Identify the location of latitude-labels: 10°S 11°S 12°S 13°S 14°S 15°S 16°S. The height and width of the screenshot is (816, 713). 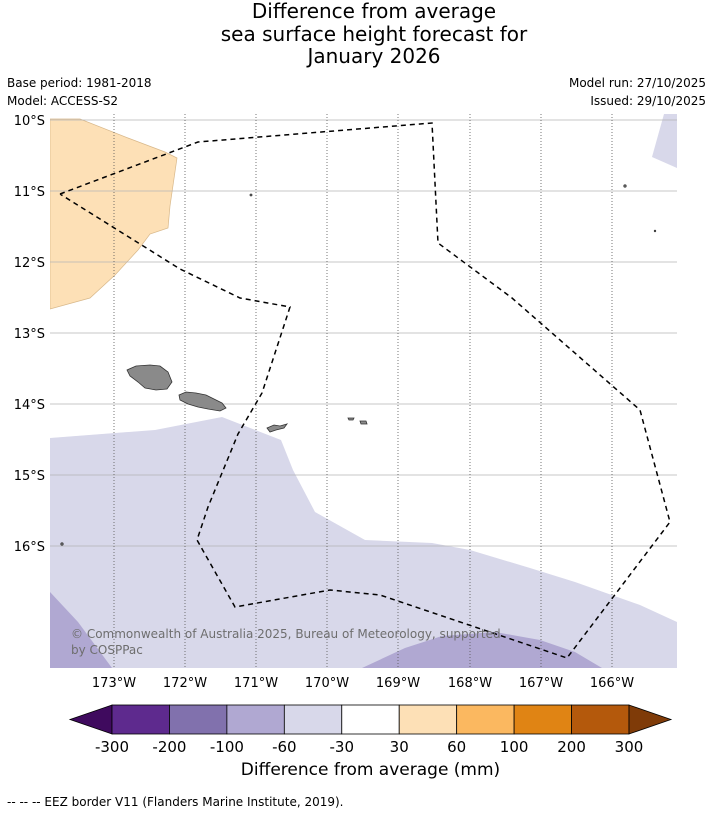
(29, 334).